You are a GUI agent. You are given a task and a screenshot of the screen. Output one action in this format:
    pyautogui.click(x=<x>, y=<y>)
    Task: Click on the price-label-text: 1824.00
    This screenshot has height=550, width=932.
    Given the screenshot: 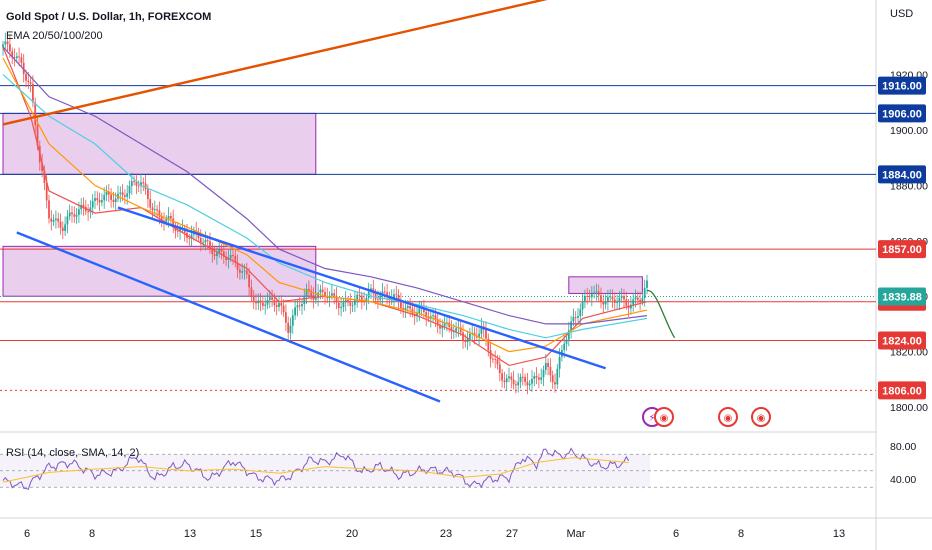 What is the action you would take?
    pyautogui.click(x=902, y=342)
    